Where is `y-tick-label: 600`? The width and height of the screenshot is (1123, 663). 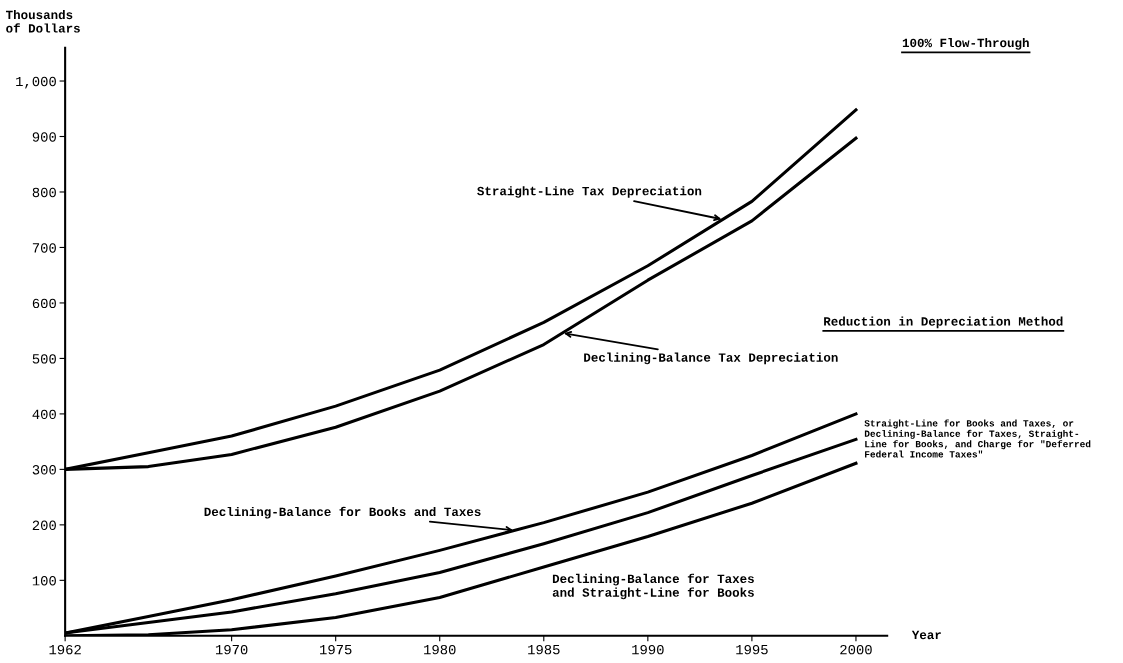 y-tick-label: 600 is located at coordinates (44, 303).